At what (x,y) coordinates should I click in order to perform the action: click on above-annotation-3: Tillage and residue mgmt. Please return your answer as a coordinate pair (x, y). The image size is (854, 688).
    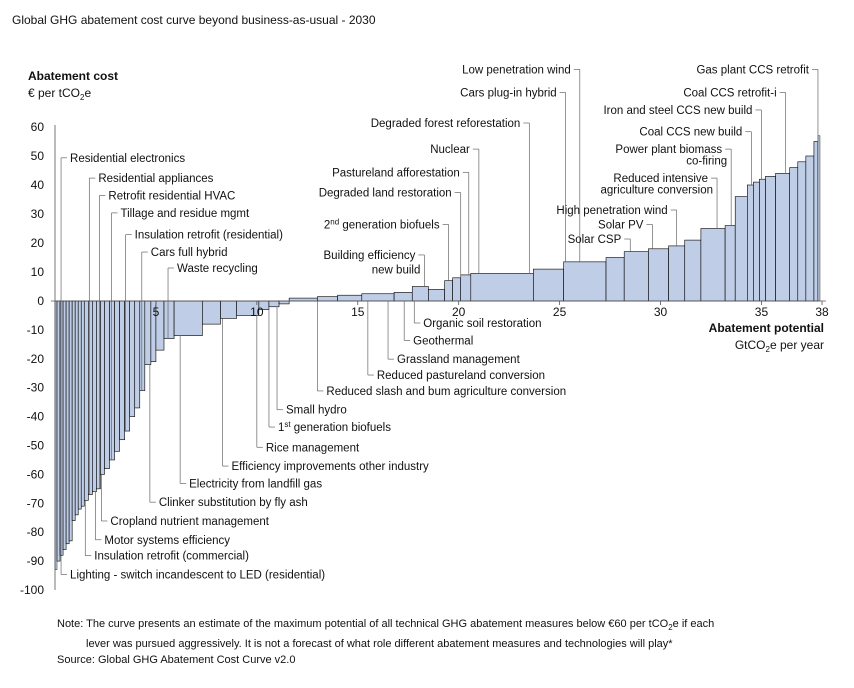
    Looking at the image, I should click on (185, 214).